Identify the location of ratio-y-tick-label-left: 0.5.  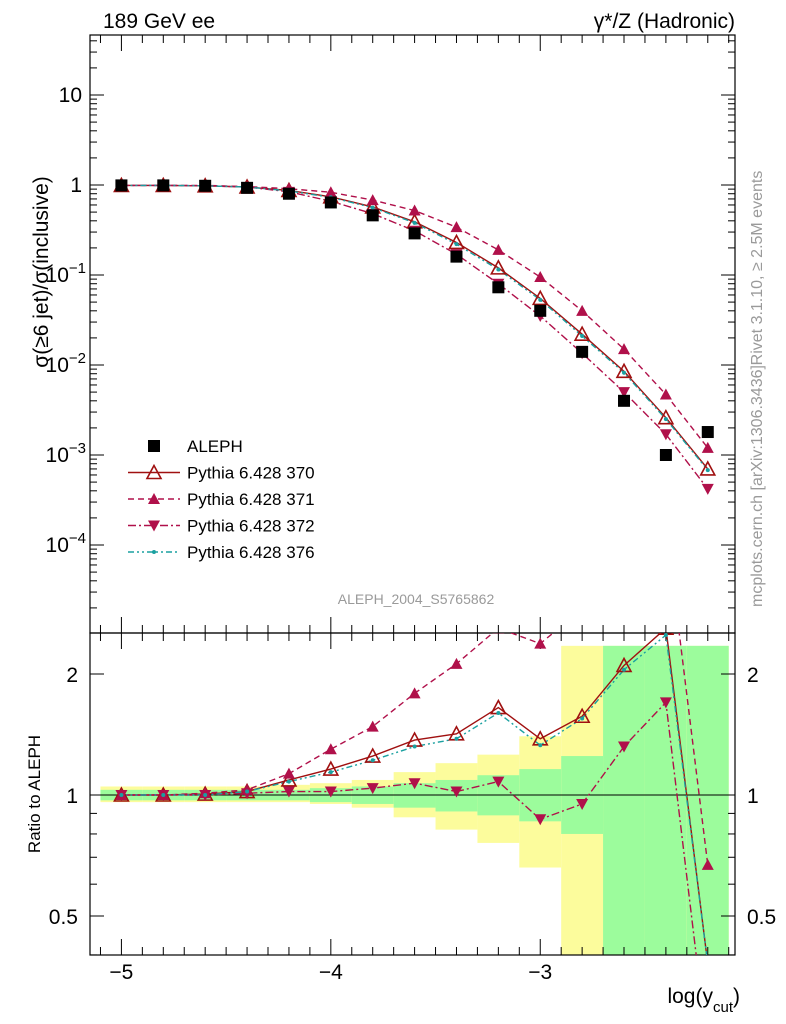
(63, 917).